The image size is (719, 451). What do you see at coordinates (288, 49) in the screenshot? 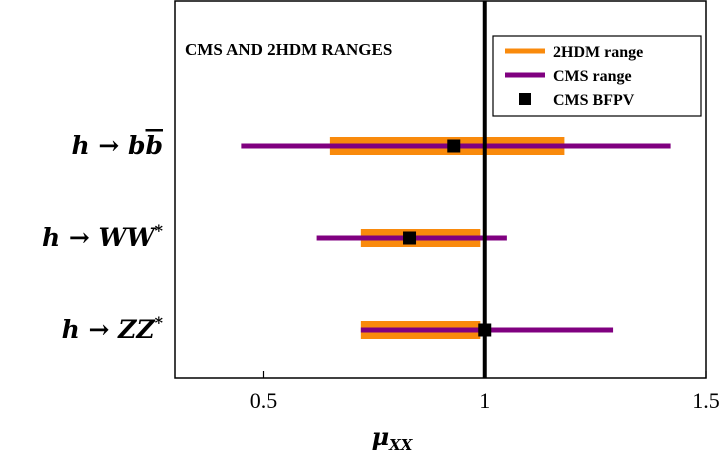
I see `chart-title: CMS AND 2HDM RANGES` at bounding box center [288, 49].